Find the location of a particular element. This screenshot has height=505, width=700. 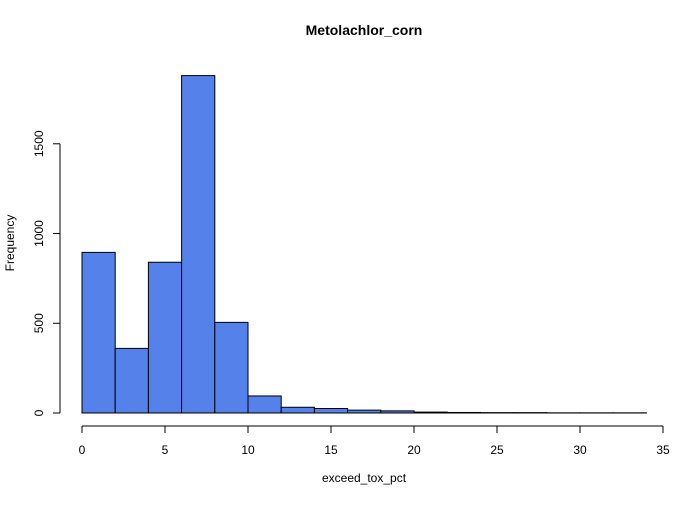

x-tick-label-7: 35 is located at coordinates (663, 450).